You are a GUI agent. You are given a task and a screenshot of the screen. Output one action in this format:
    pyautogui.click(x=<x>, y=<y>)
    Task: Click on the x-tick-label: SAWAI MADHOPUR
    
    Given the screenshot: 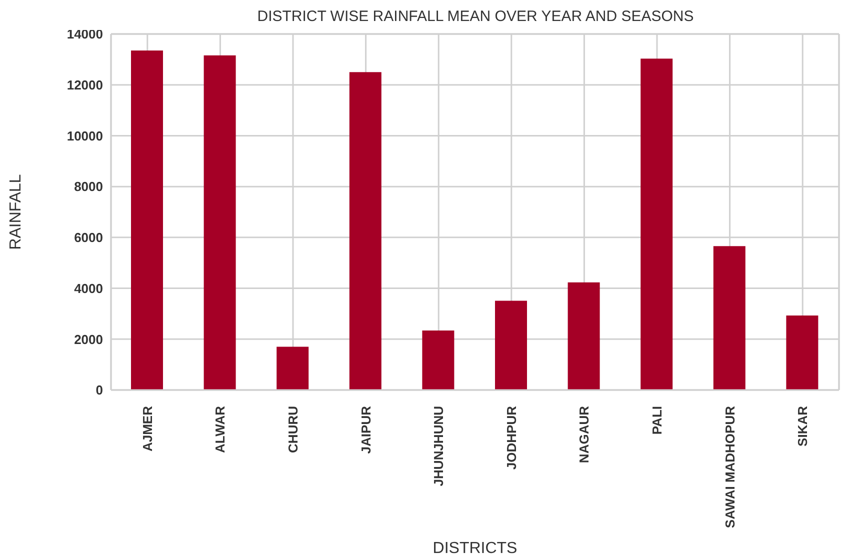 What is the action you would take?
    pyautogui.click(x=730, y=466)
    